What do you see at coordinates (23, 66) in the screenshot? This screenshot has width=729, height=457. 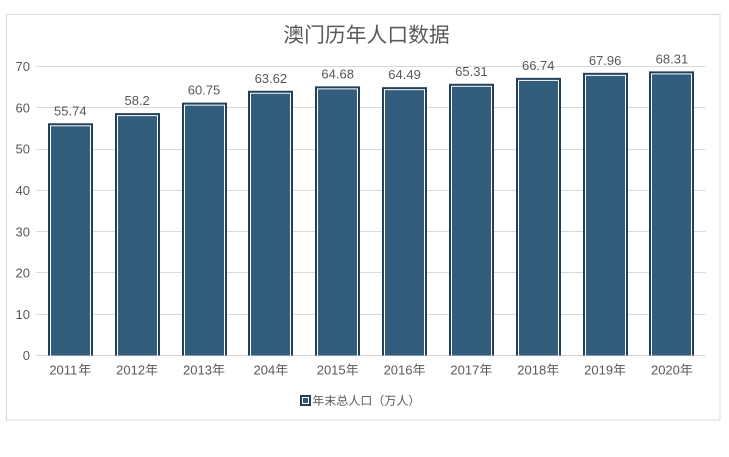 I see `svg-text: 70` at bounding box center [23, 66].